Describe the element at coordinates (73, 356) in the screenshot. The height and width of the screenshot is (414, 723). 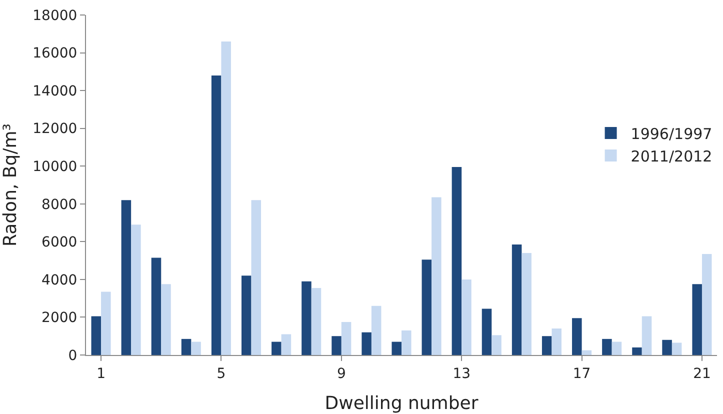
I see `y-tick-label: 0` at that location.